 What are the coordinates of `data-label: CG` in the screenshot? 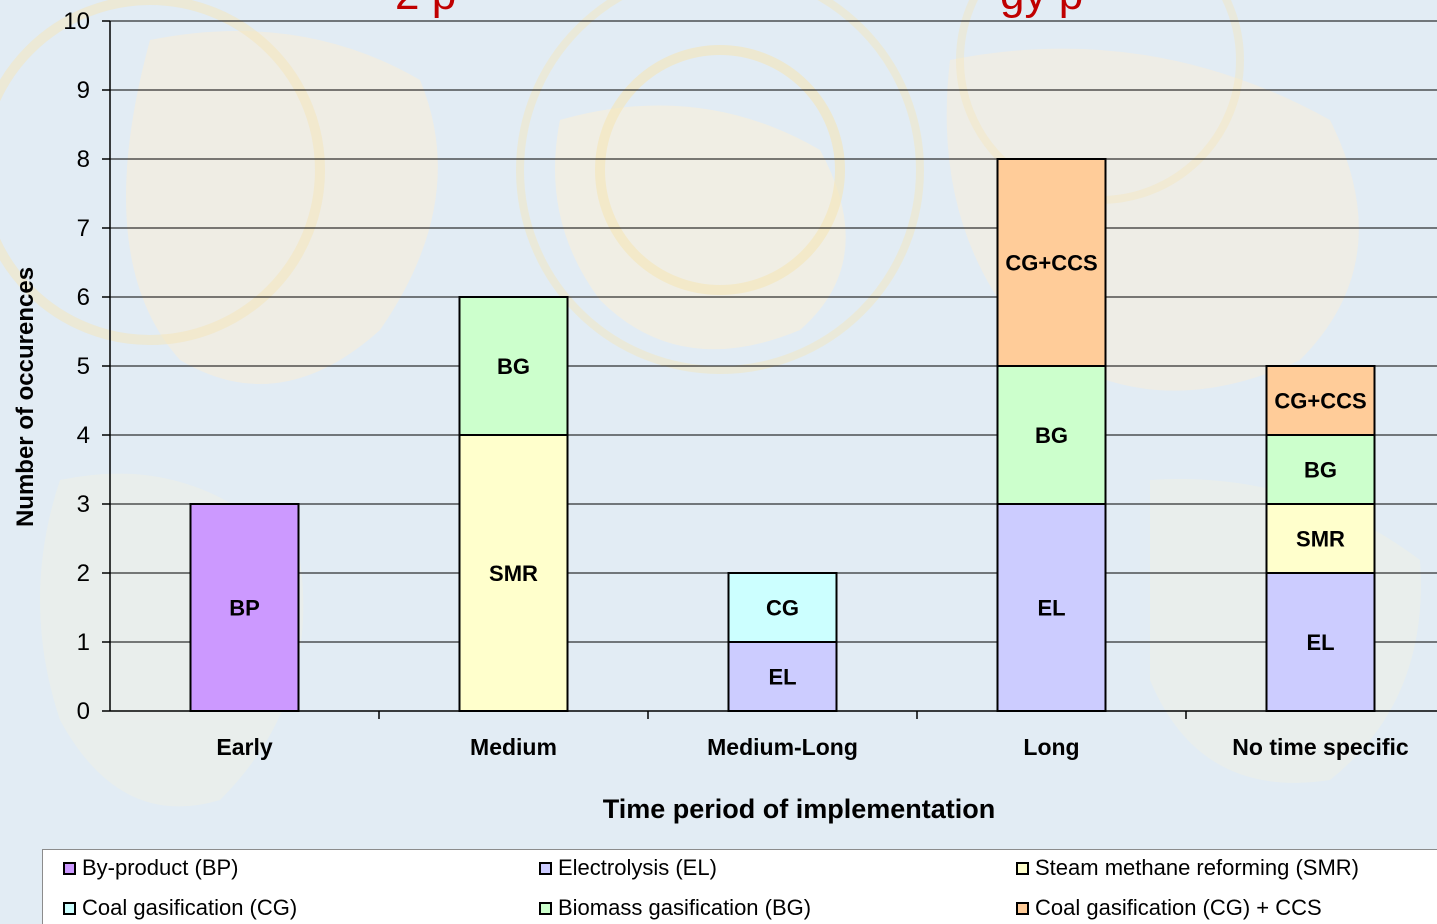 It's located at (782, 608).